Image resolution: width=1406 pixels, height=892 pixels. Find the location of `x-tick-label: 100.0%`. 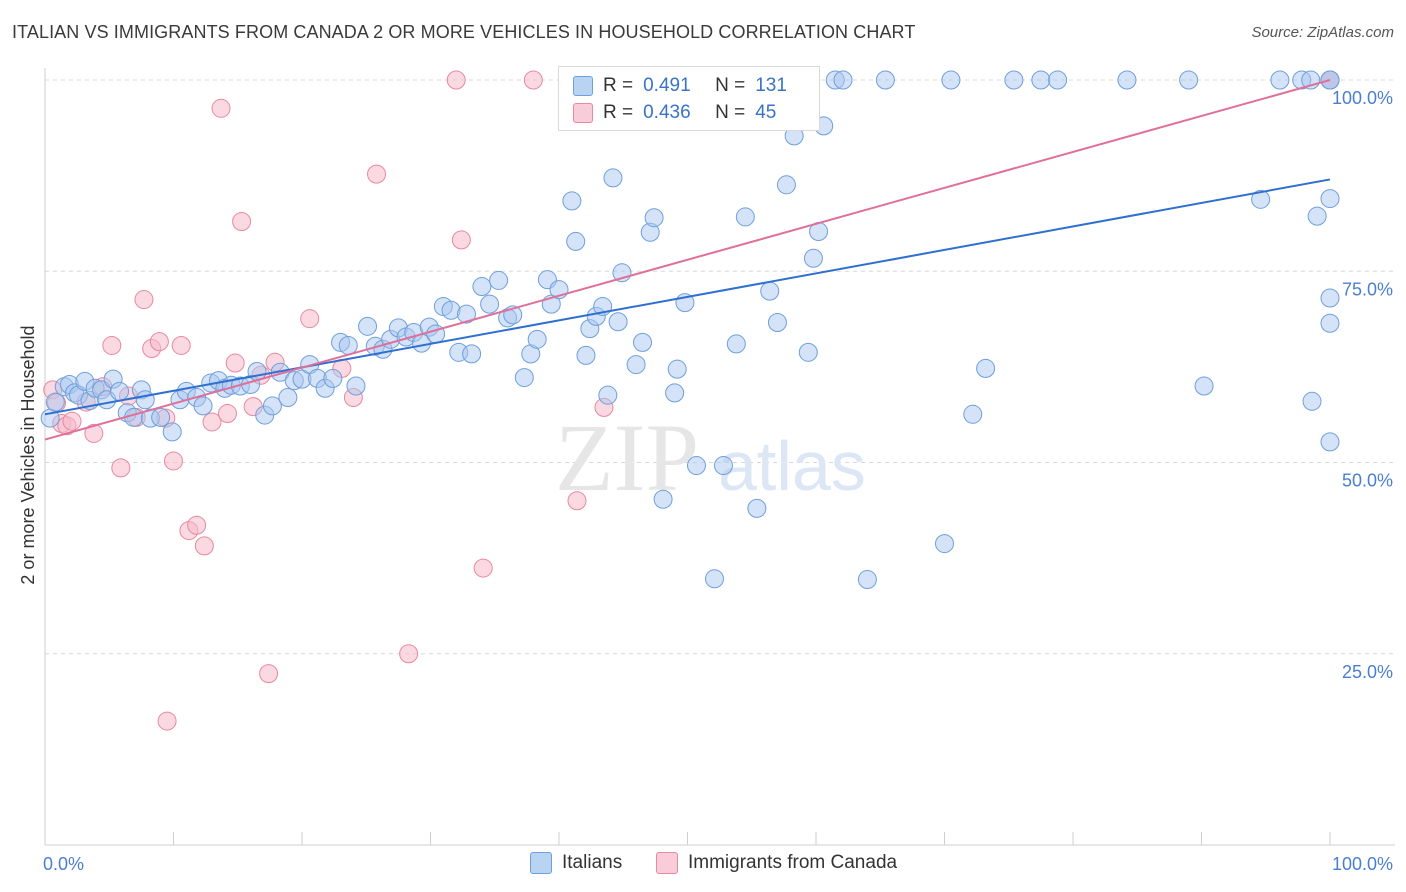

x-tick-label: 100.0% is located at coordinates (1362, 864).